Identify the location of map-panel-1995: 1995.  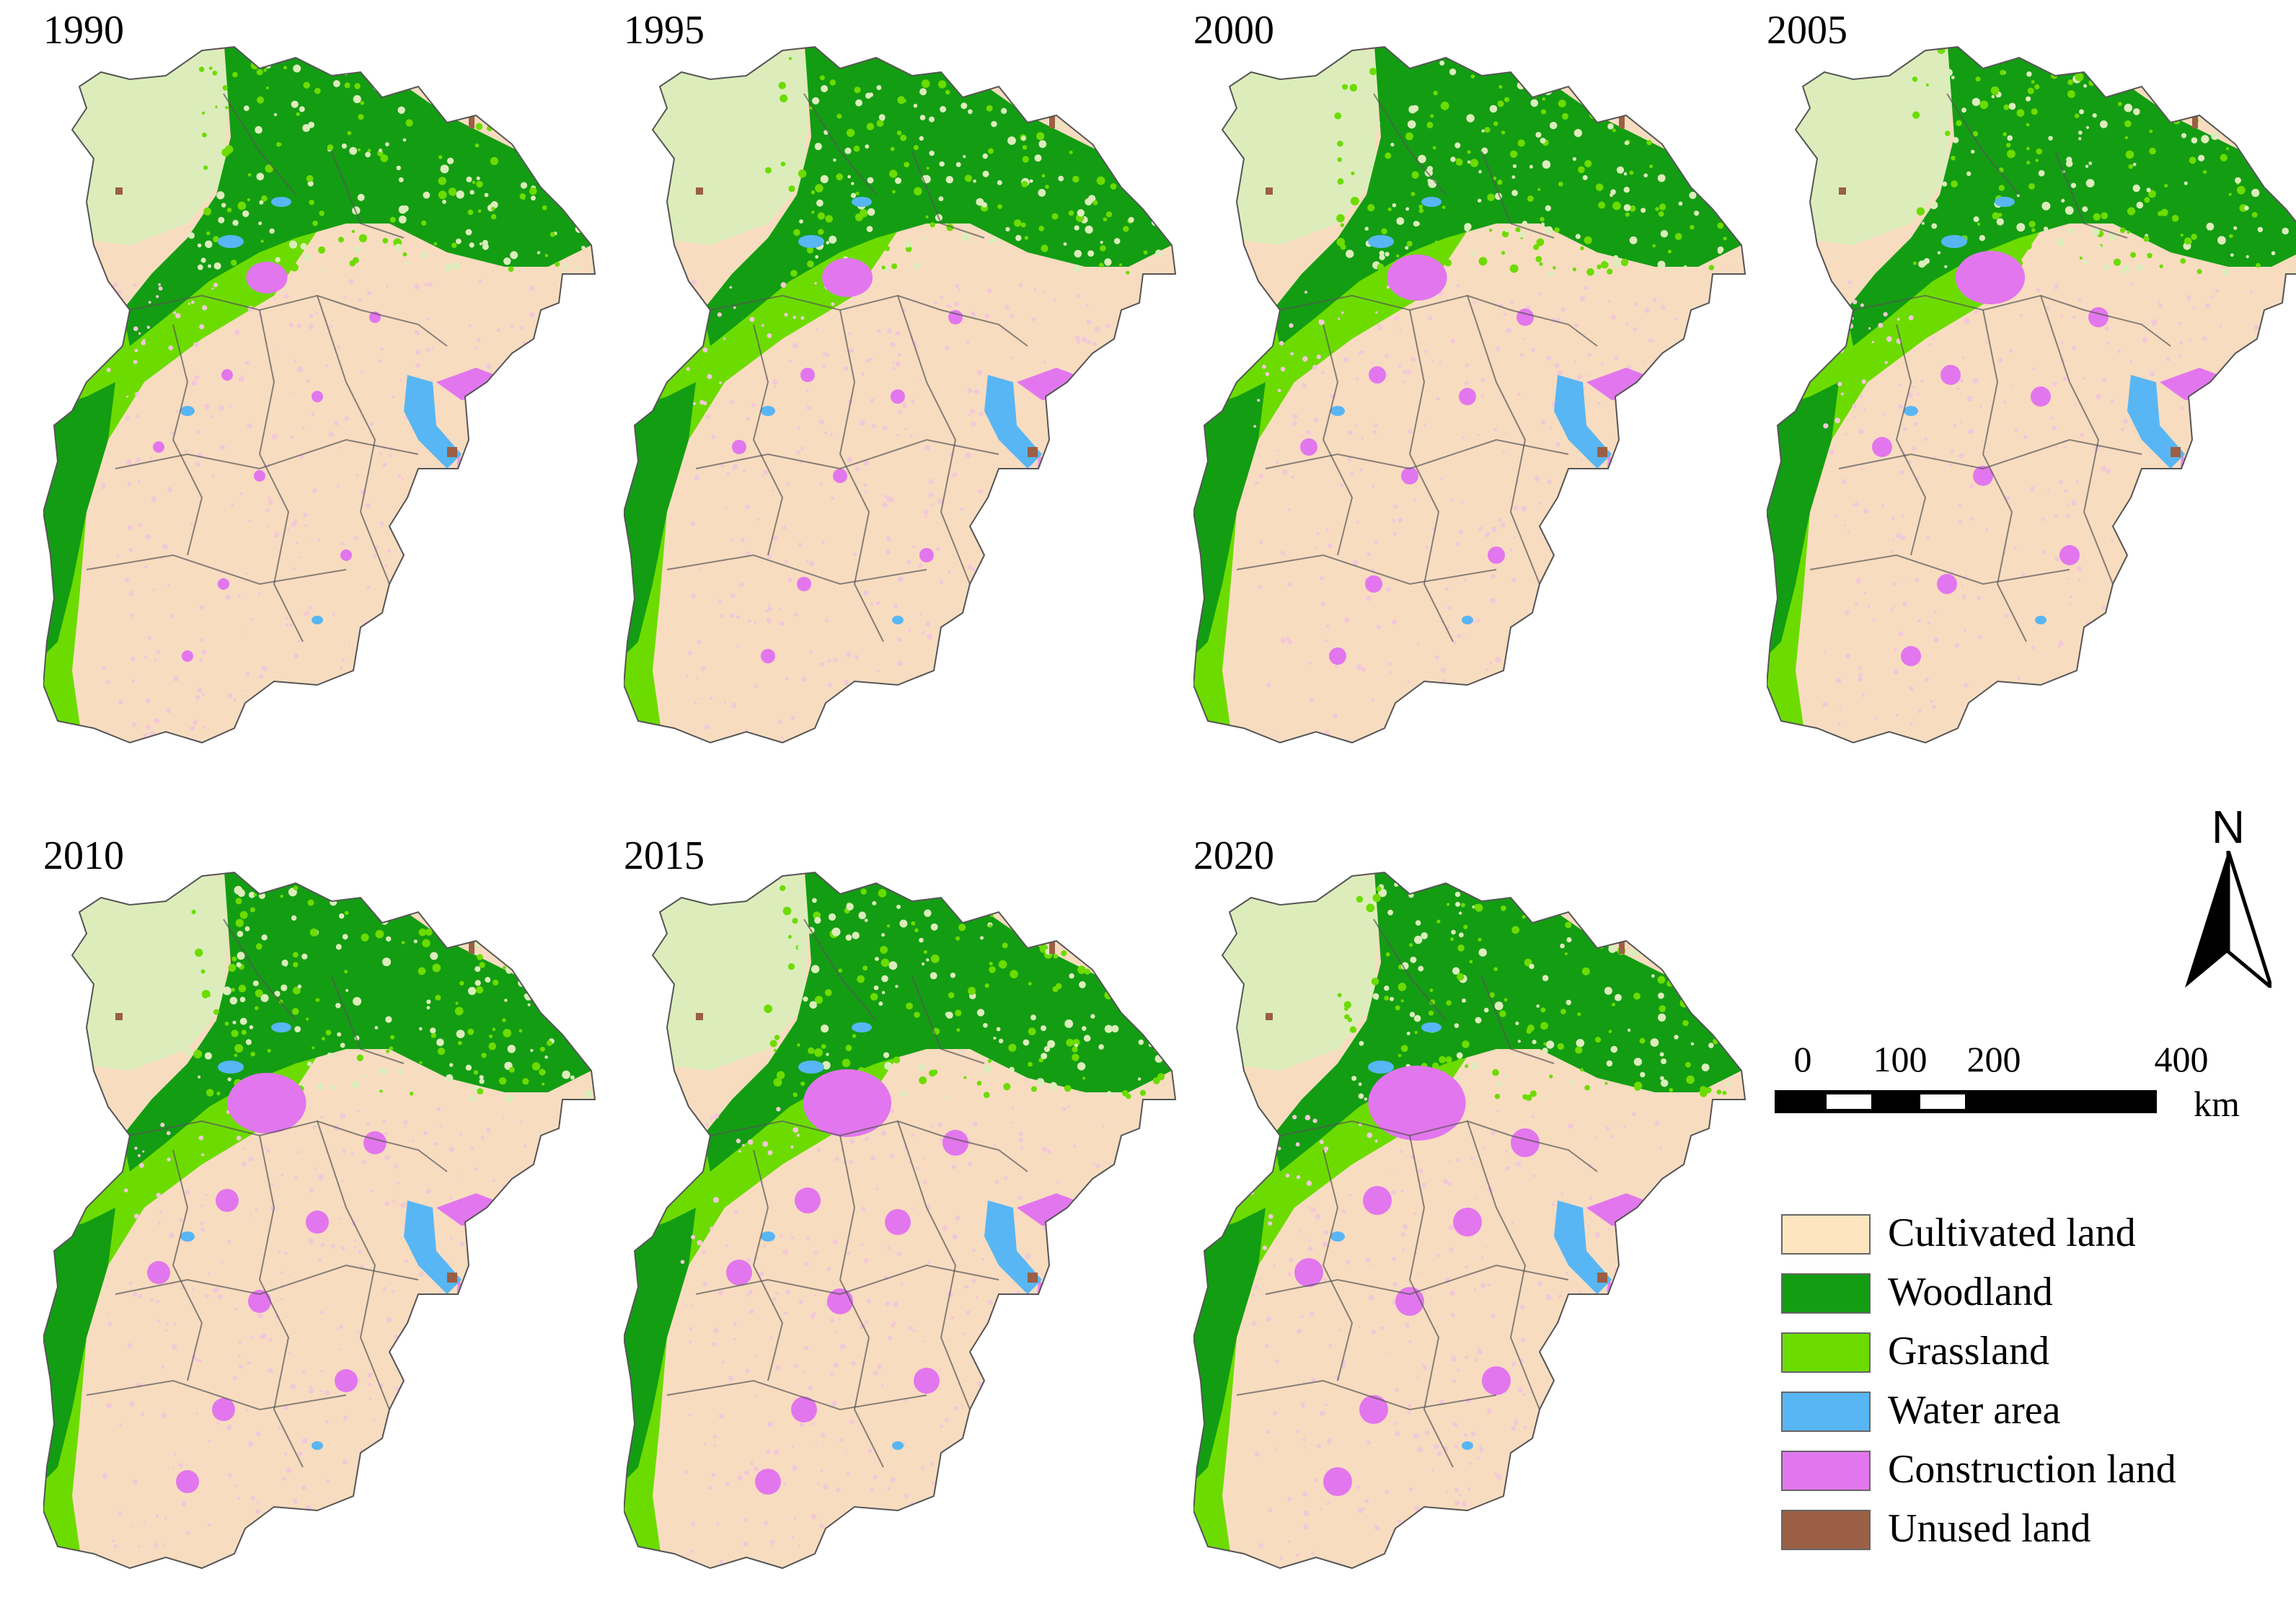
(905, 389).